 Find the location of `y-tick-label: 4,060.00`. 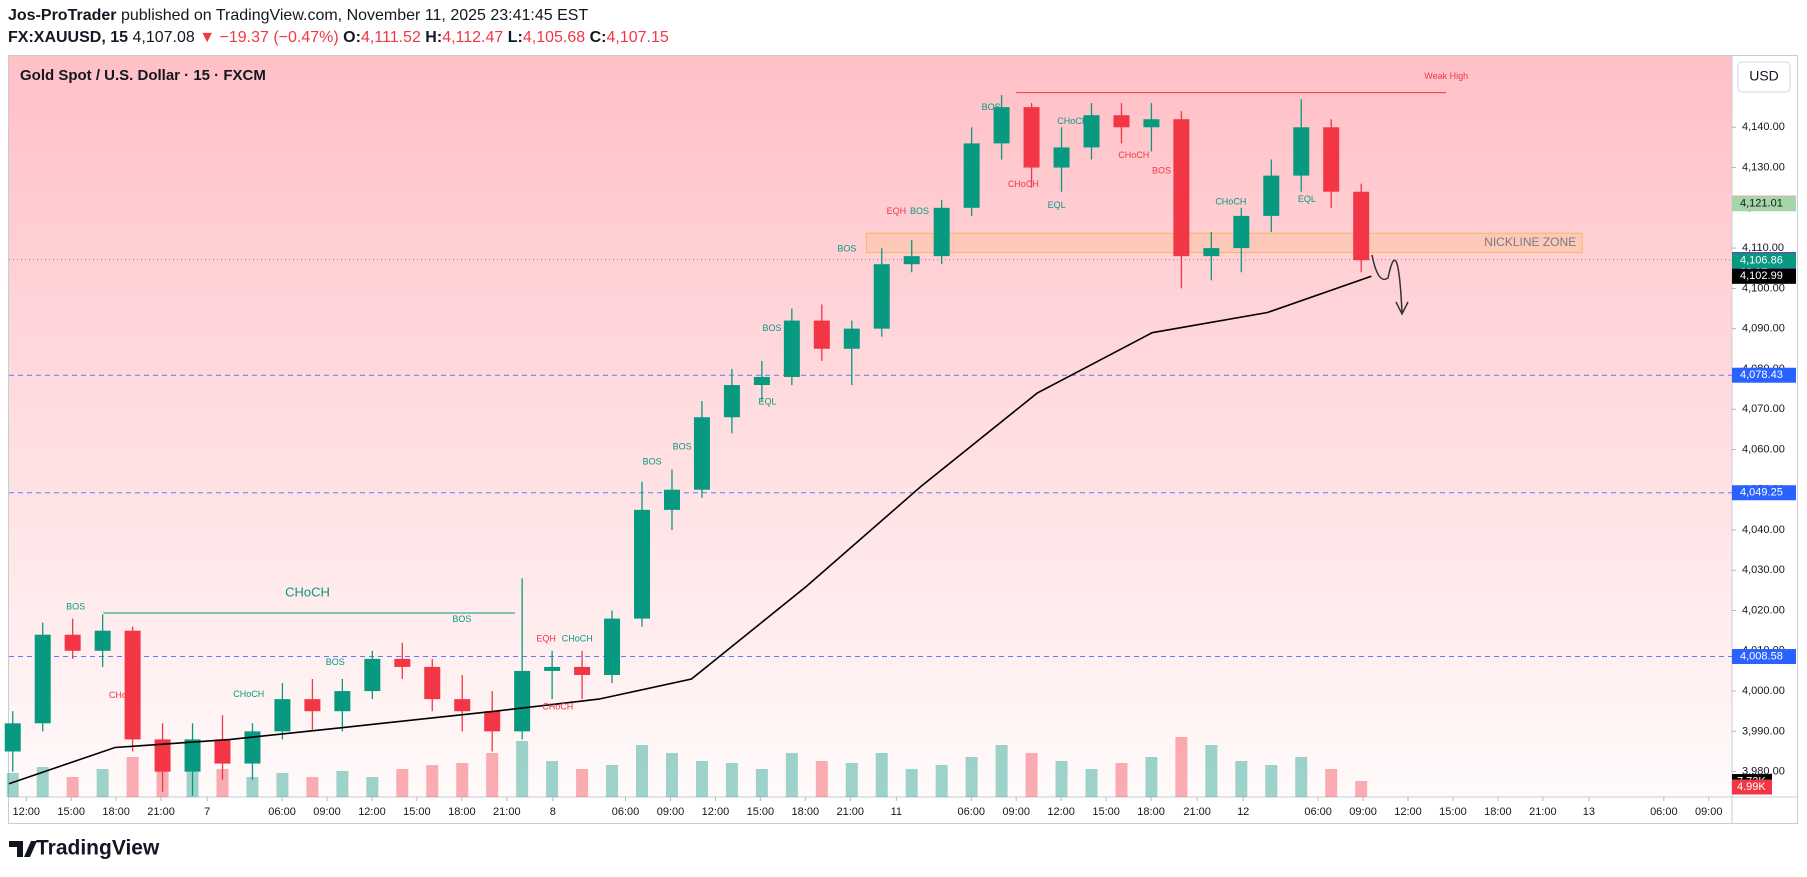

y-tick-label: 4,060.00 is located at coordinates (1763, 449).